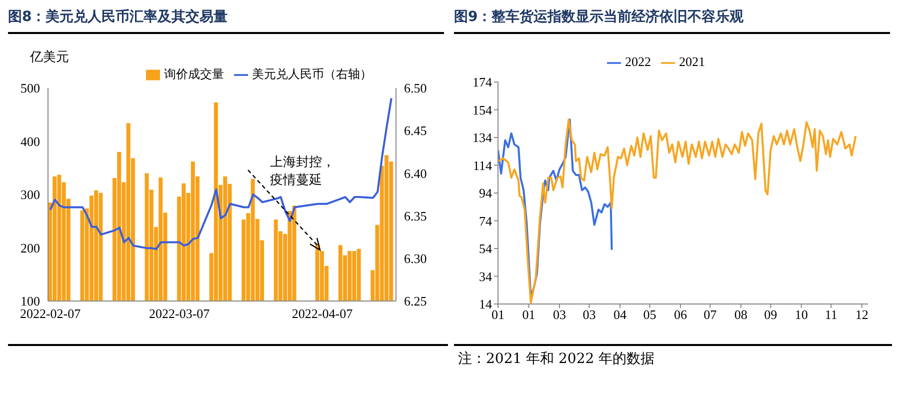  I want to click on y2-tick-label: 6.25, so click(415, 301).